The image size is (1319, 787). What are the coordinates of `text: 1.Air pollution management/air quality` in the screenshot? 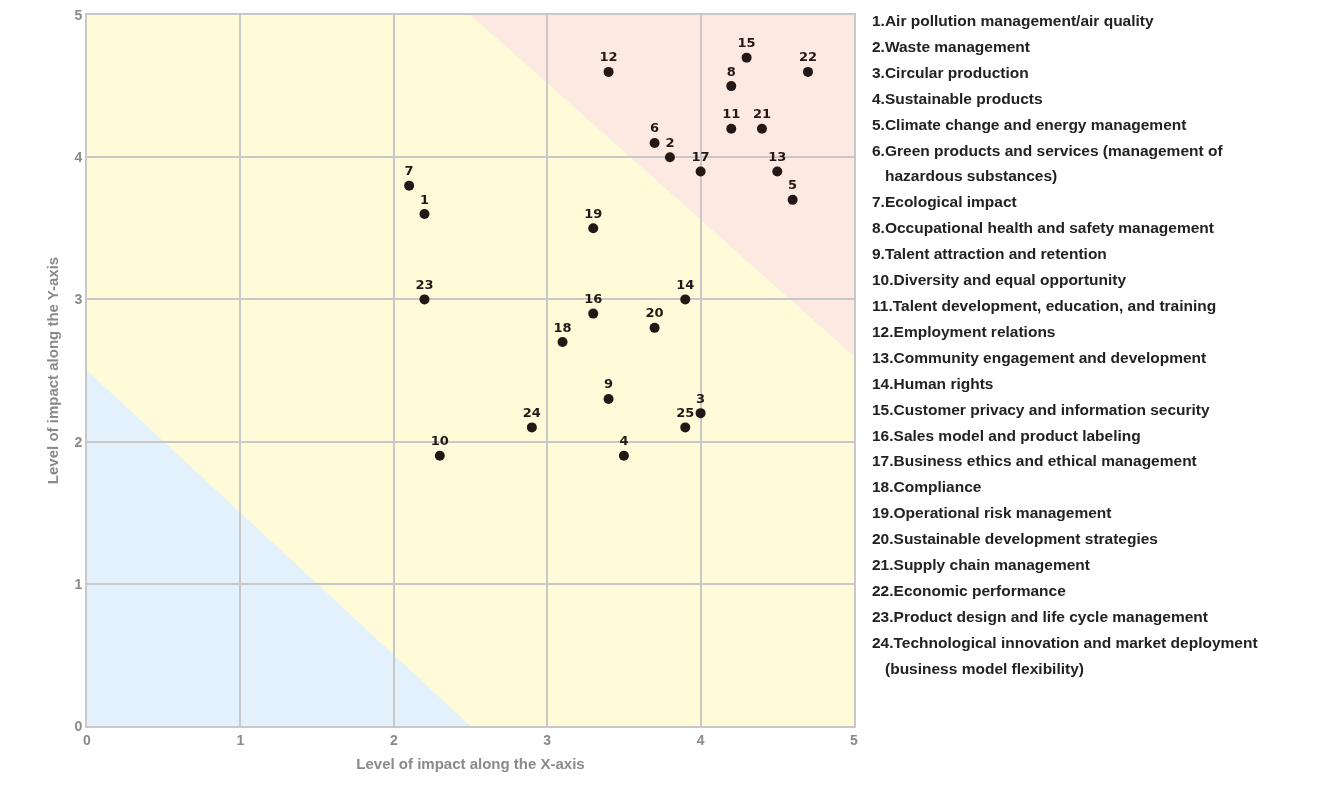 It's located at (1013, 21).